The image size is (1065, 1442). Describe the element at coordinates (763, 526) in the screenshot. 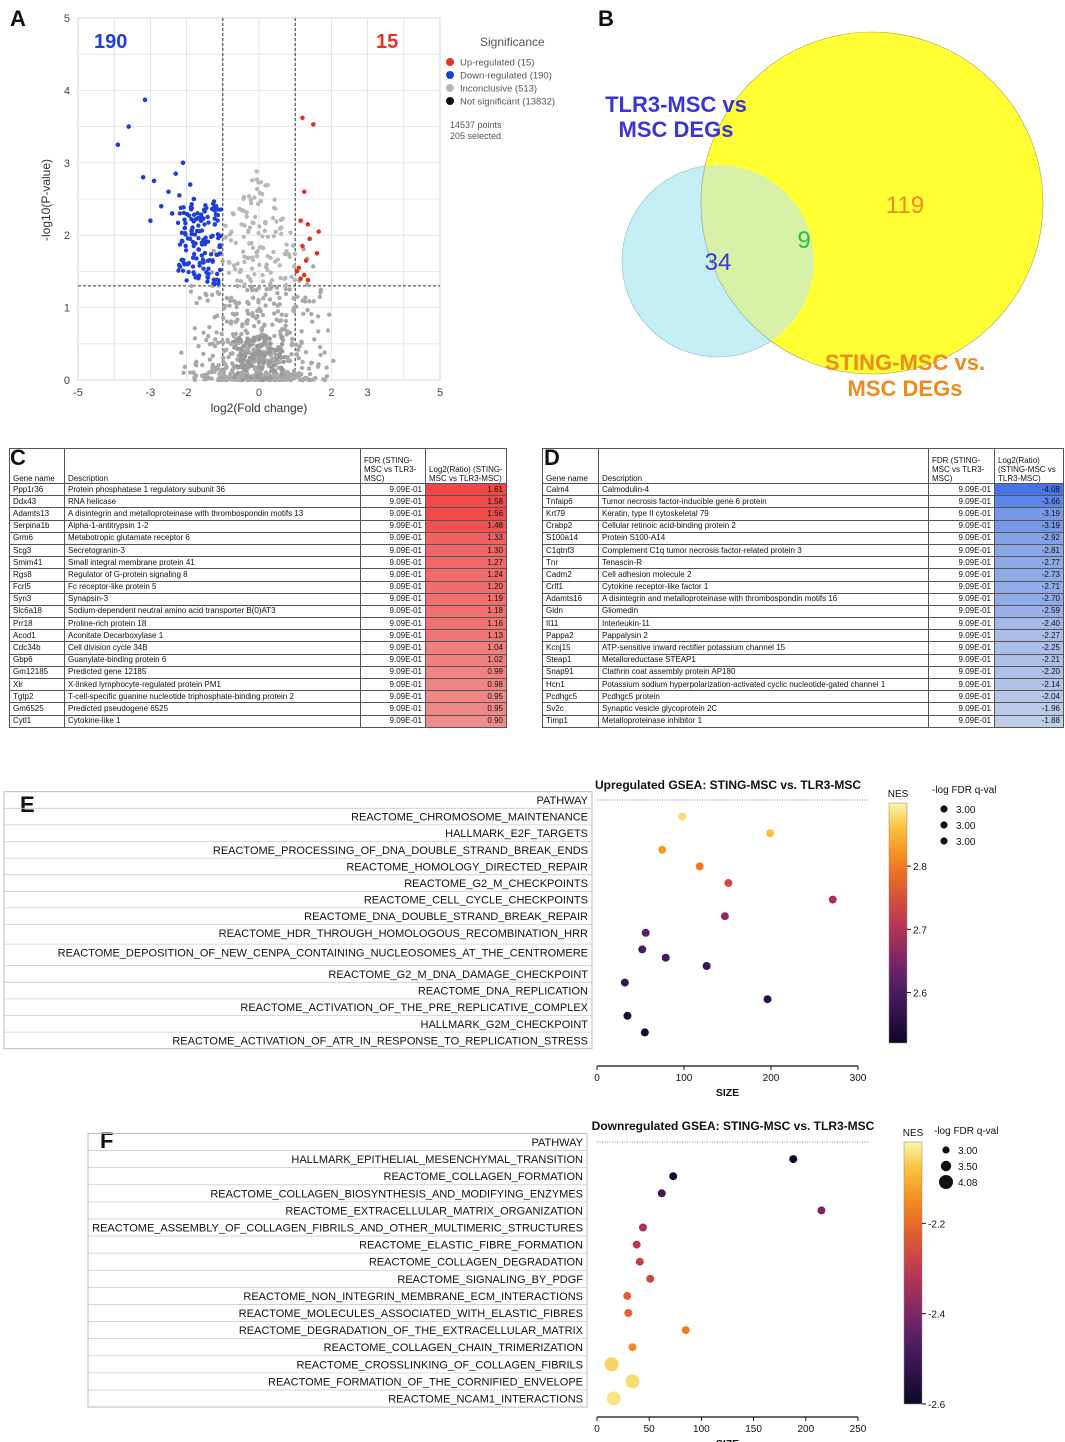

I see `description-cell: Cellular retinoic acid-binding protein 2` at that location.